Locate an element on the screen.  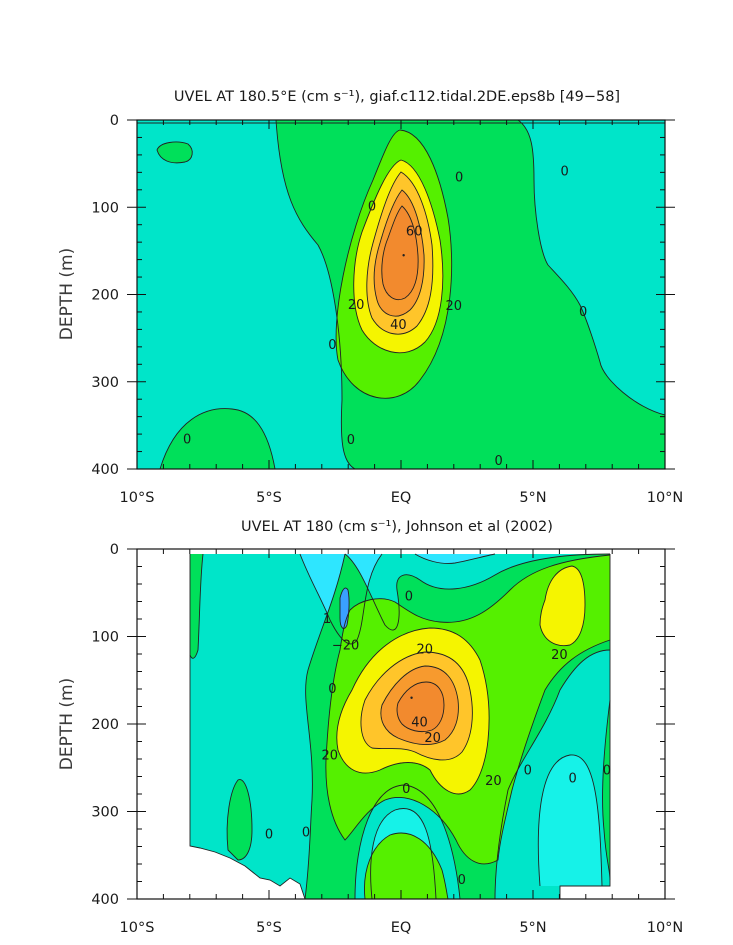
contour-label: 1 is located at coordinates (327, 619).